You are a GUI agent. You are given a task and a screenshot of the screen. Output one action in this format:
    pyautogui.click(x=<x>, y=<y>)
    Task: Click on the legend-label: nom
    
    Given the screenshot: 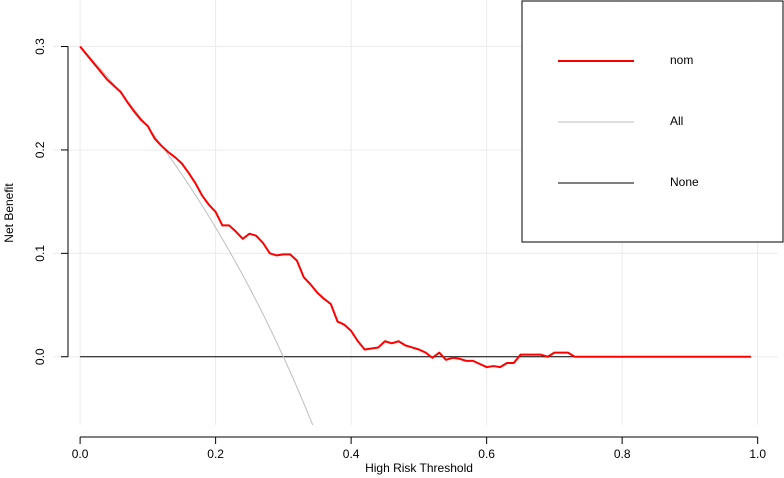 What is the action you would take?
    pyautogui.click(x=681, y=60)
    